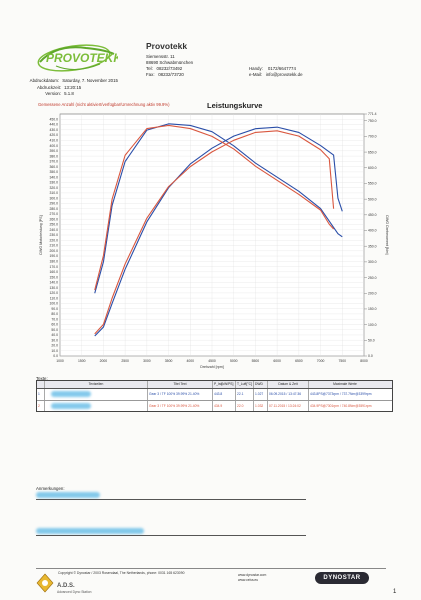  I want to click on y-right-tick-label: 750.0, so click(372, 121).